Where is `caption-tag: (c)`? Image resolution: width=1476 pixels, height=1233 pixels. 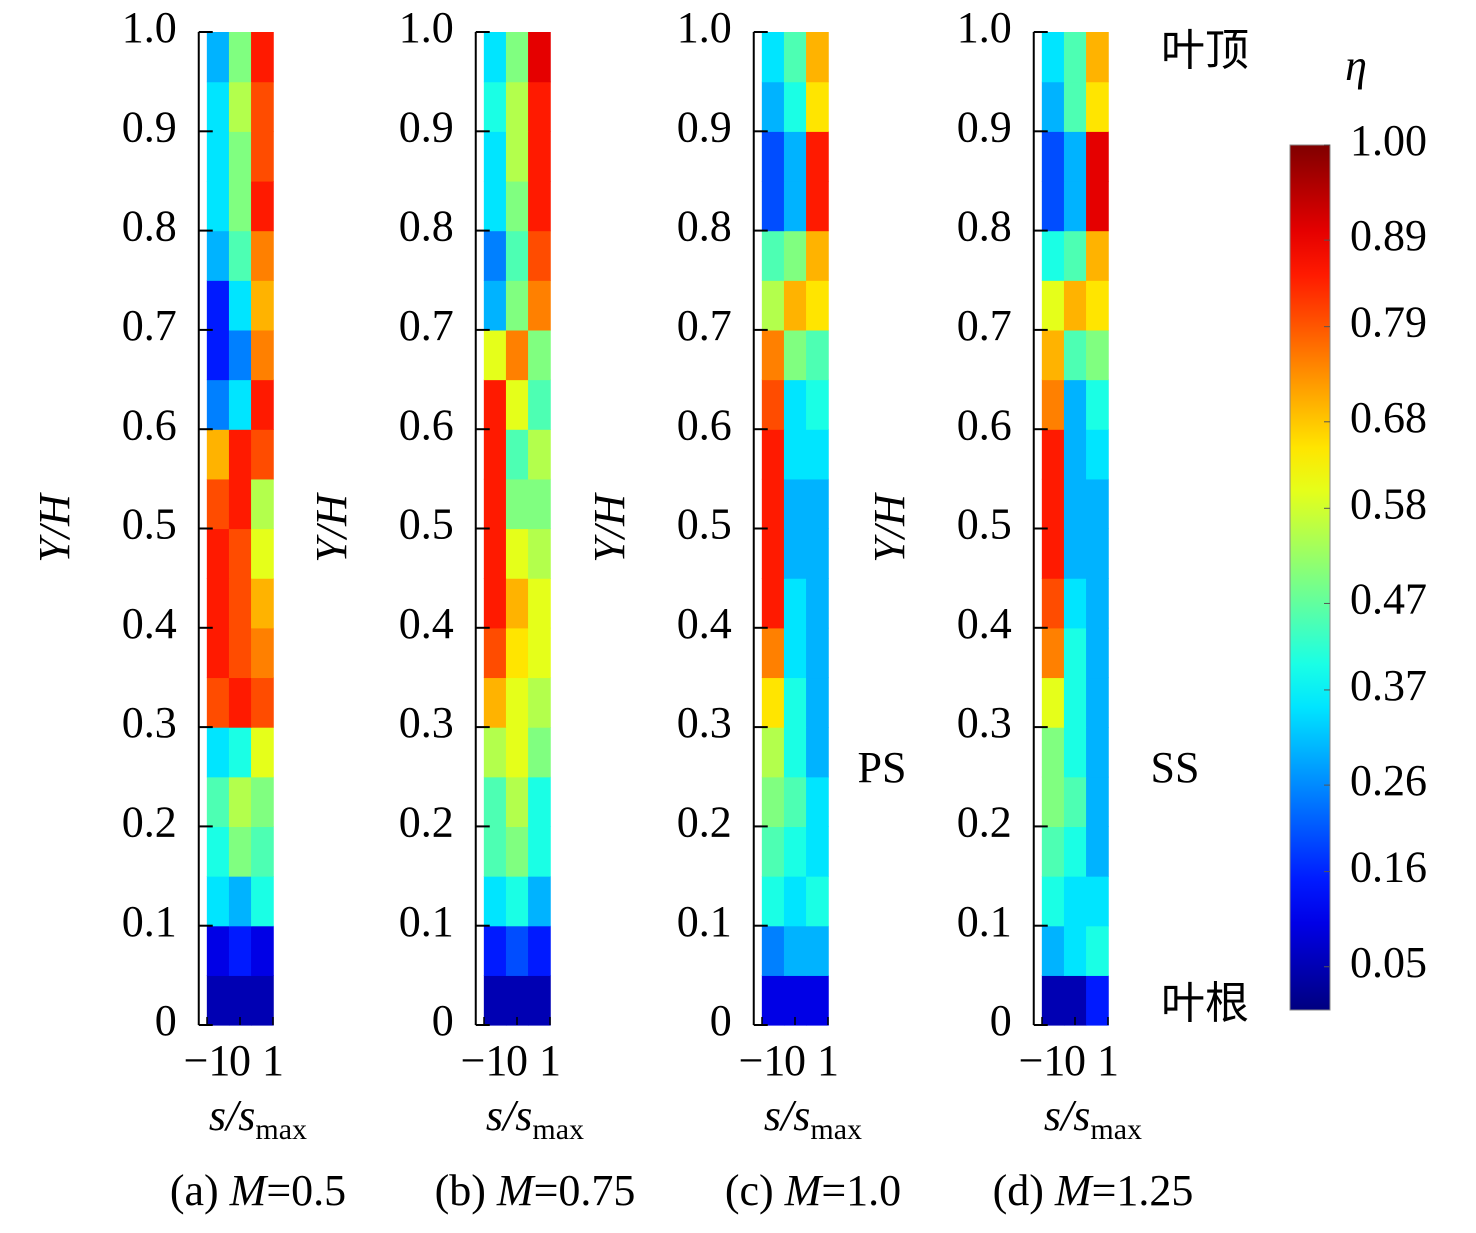 caption-tag: (c) is located at coordinates (749, 1190).